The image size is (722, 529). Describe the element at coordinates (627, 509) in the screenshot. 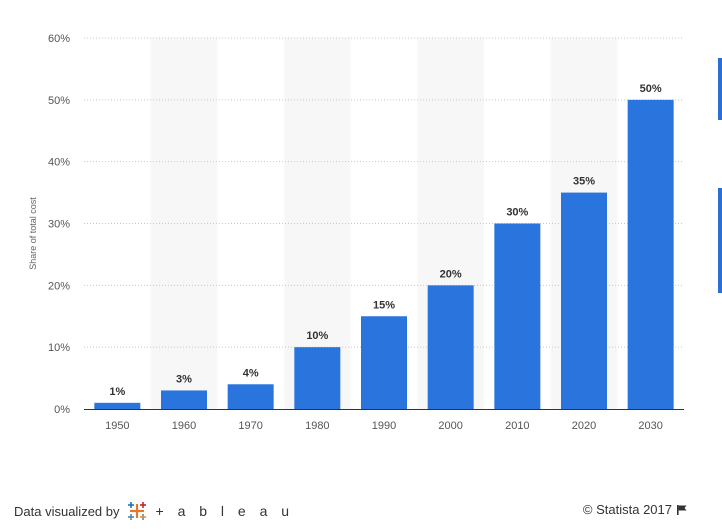

I see `copyright-text: © Statista 2017` at that location.